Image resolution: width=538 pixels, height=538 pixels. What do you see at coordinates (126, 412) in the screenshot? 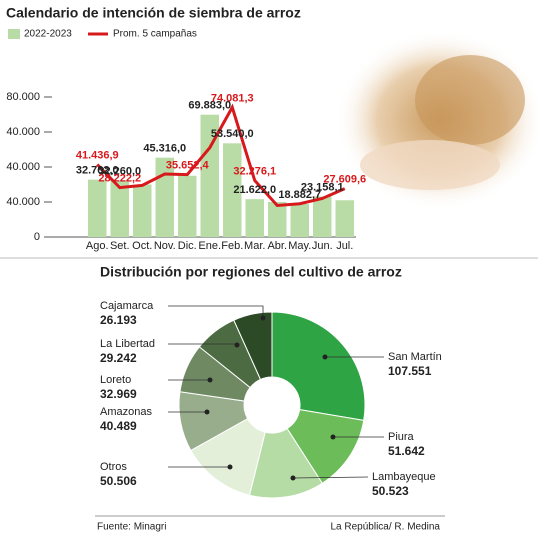
I see `slice-label: Amazonas` at bounding box center [126, 412].